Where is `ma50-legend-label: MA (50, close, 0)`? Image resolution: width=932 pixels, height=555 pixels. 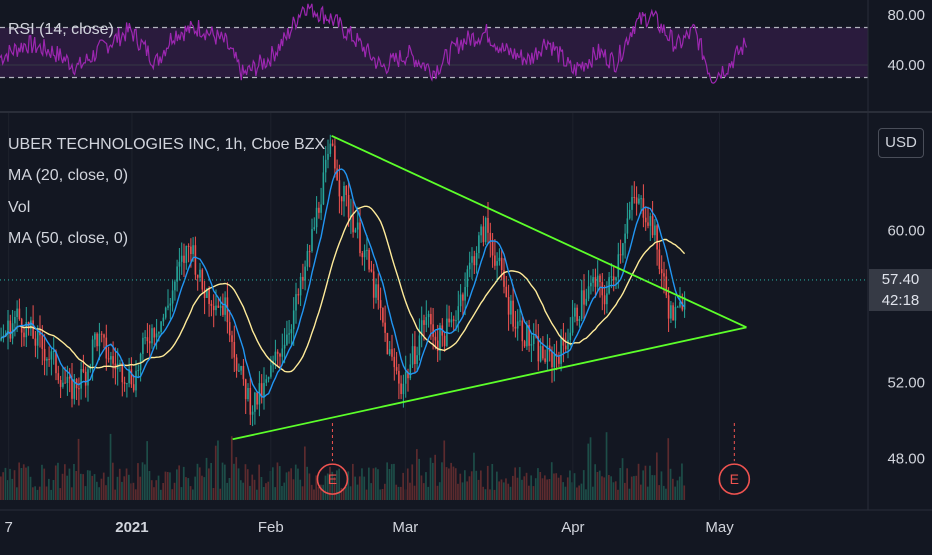 ma50-legend-label: MA (50, close, 0) is located at coordinates (68, 238).